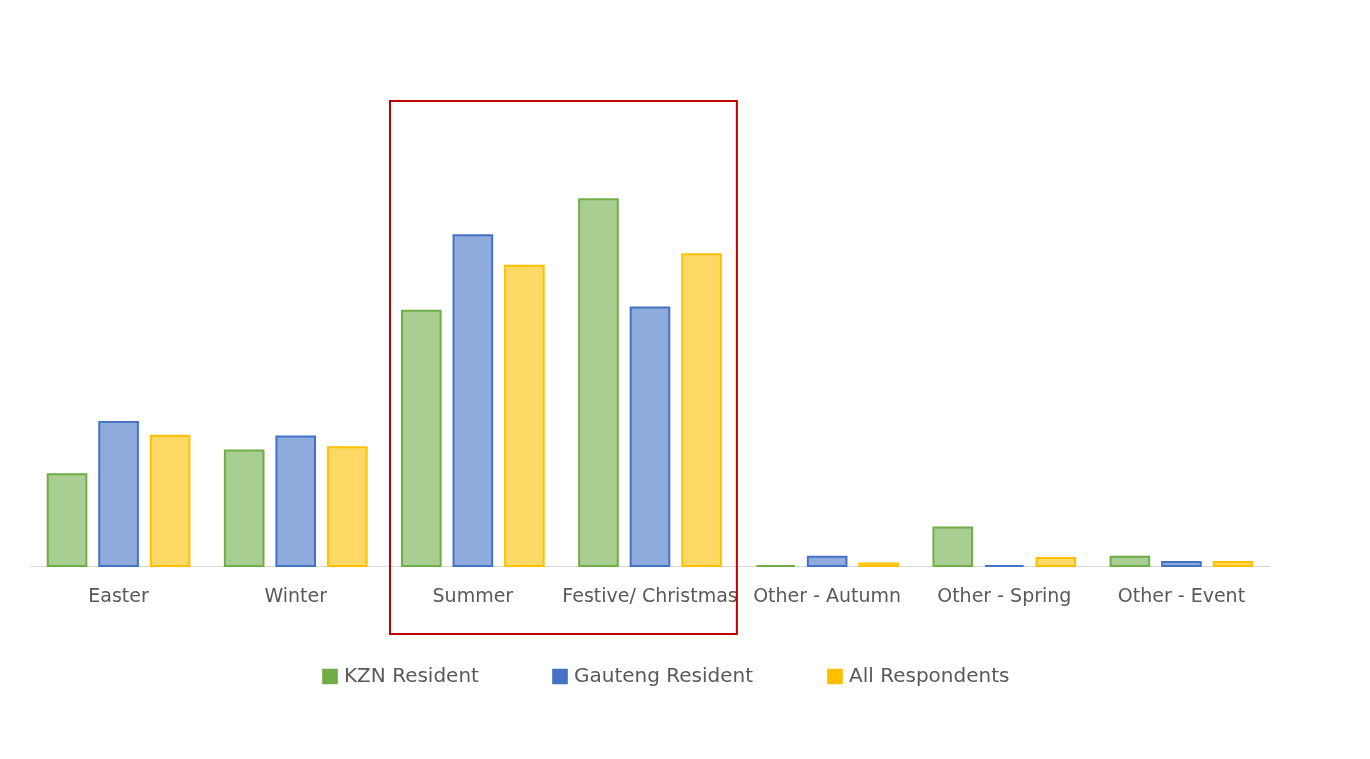 The height and width of the screenshot is (759, 1370). Describe the element at coordinates (119, 594) in the screenshot. I see `x-tick-label: Easter` at that location.